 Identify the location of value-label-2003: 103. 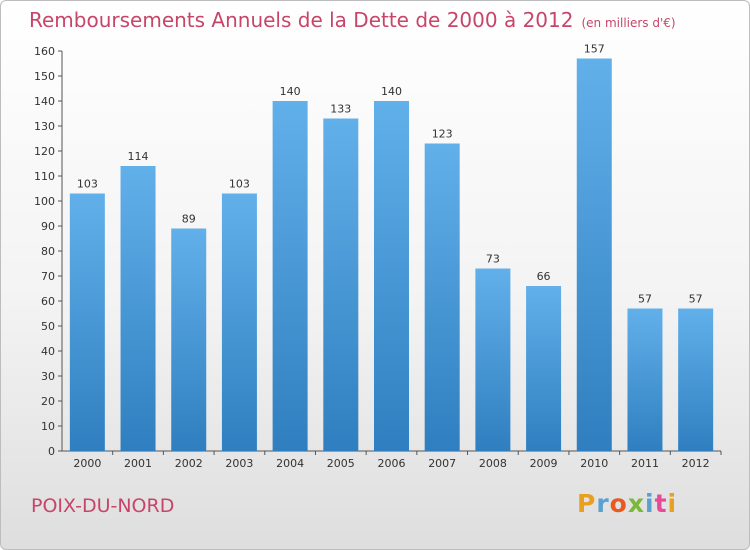
(239, 184).